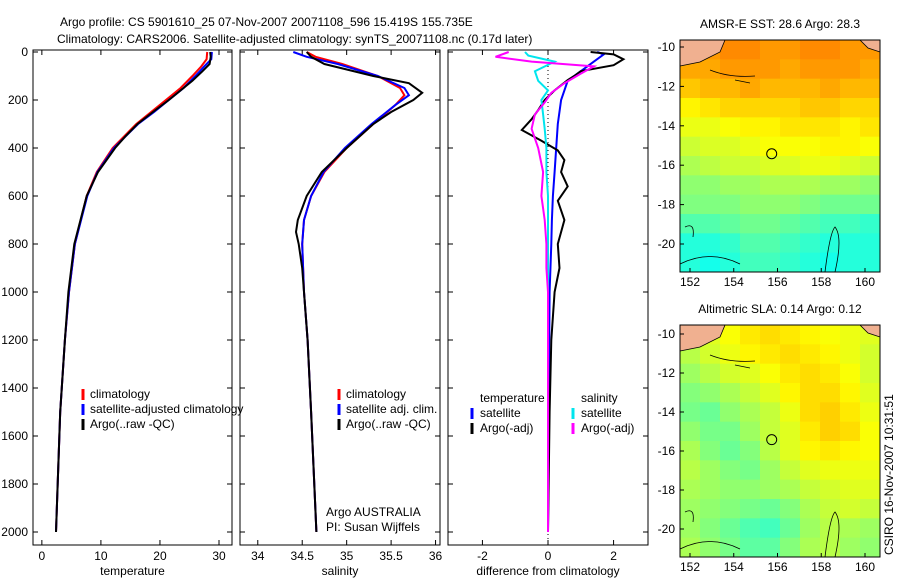 The height and width of the screenshot is (585, 900). I want to click on y-tick-label: -16, so click(667, 165).